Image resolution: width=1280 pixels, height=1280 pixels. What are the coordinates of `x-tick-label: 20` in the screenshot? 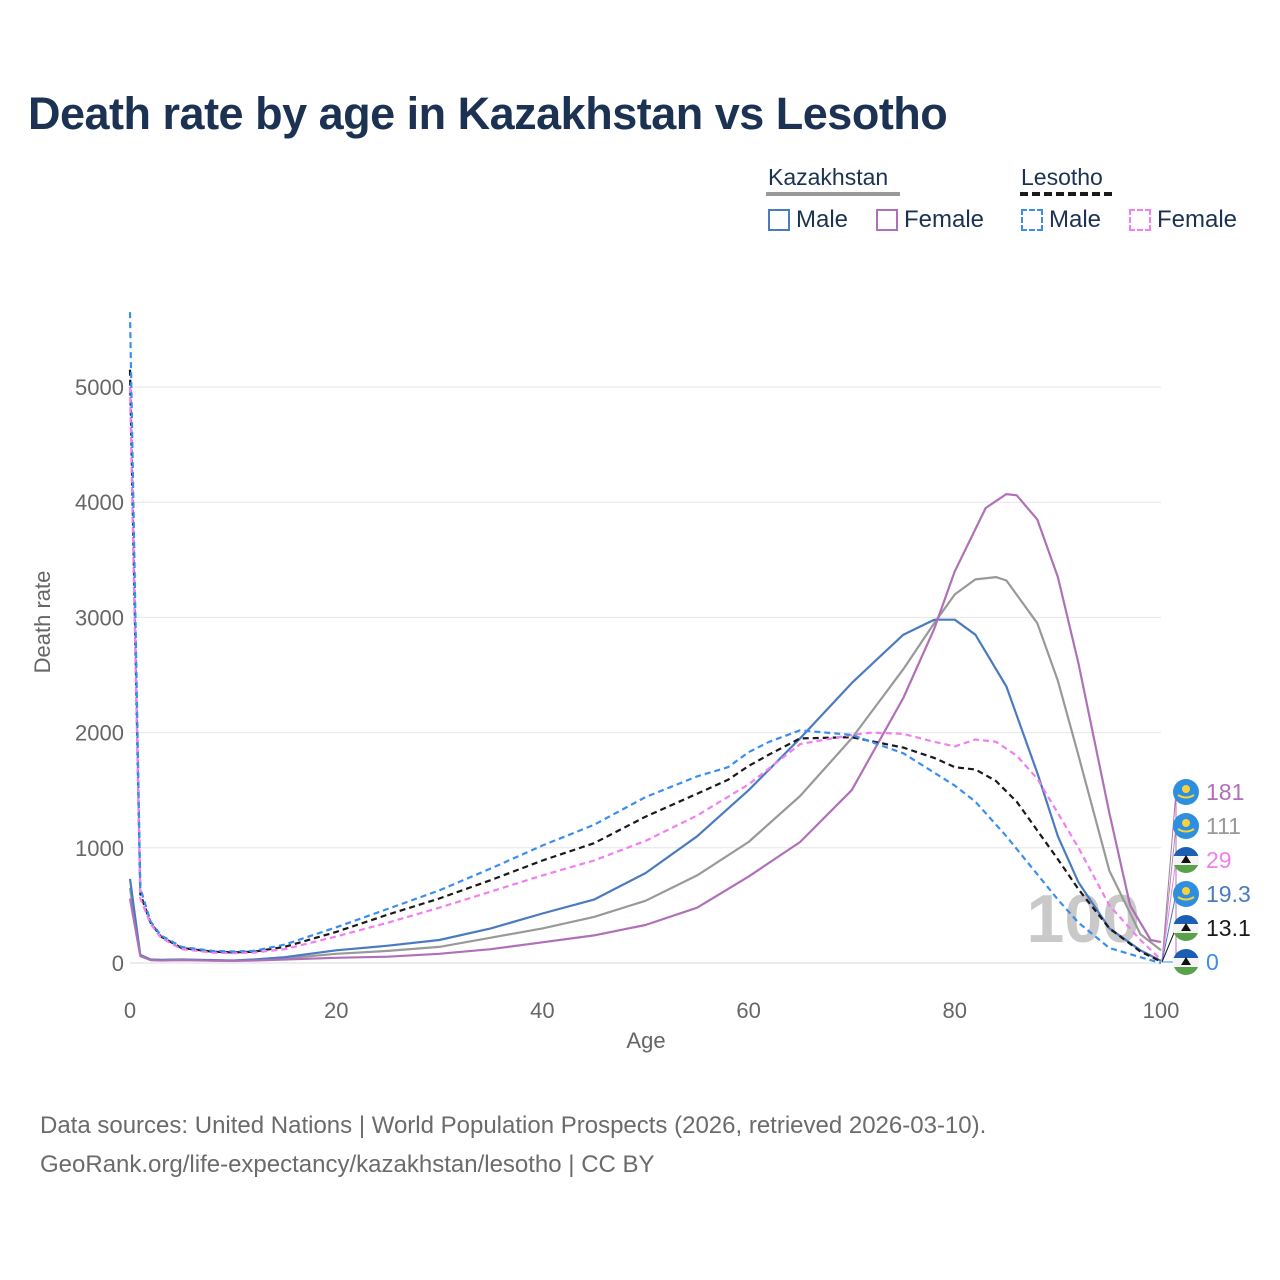 It's located at (336, 1010).